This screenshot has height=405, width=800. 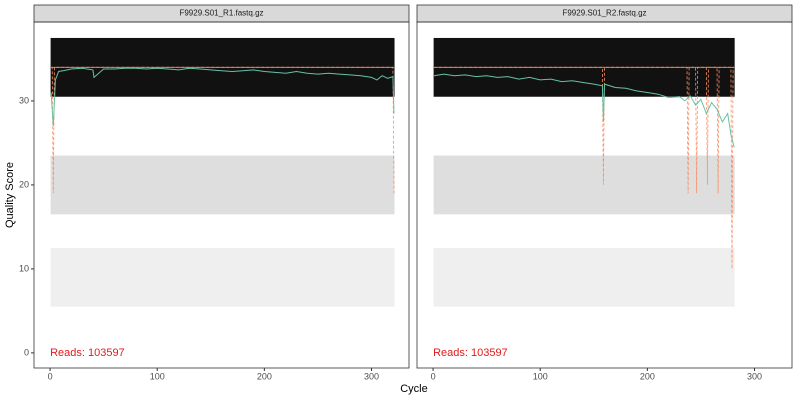 What do you see at coordinates (221, 13) in the screenshot?
I see `facet-title: F9929.S01_R1.fastq.gz` at bounding box center [221, 13].